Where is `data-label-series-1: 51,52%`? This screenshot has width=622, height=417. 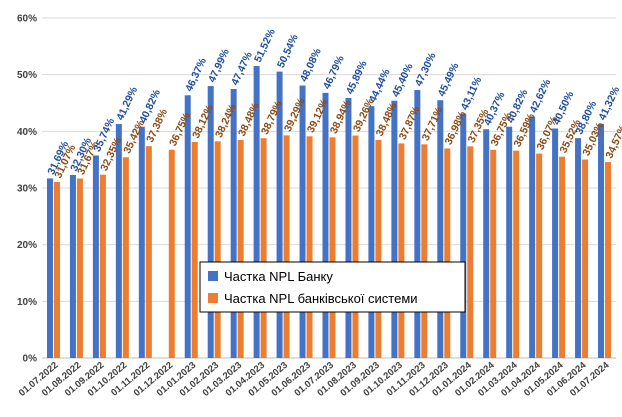
data-label-series-1: 51,52% is located at coordinates (265, 45).